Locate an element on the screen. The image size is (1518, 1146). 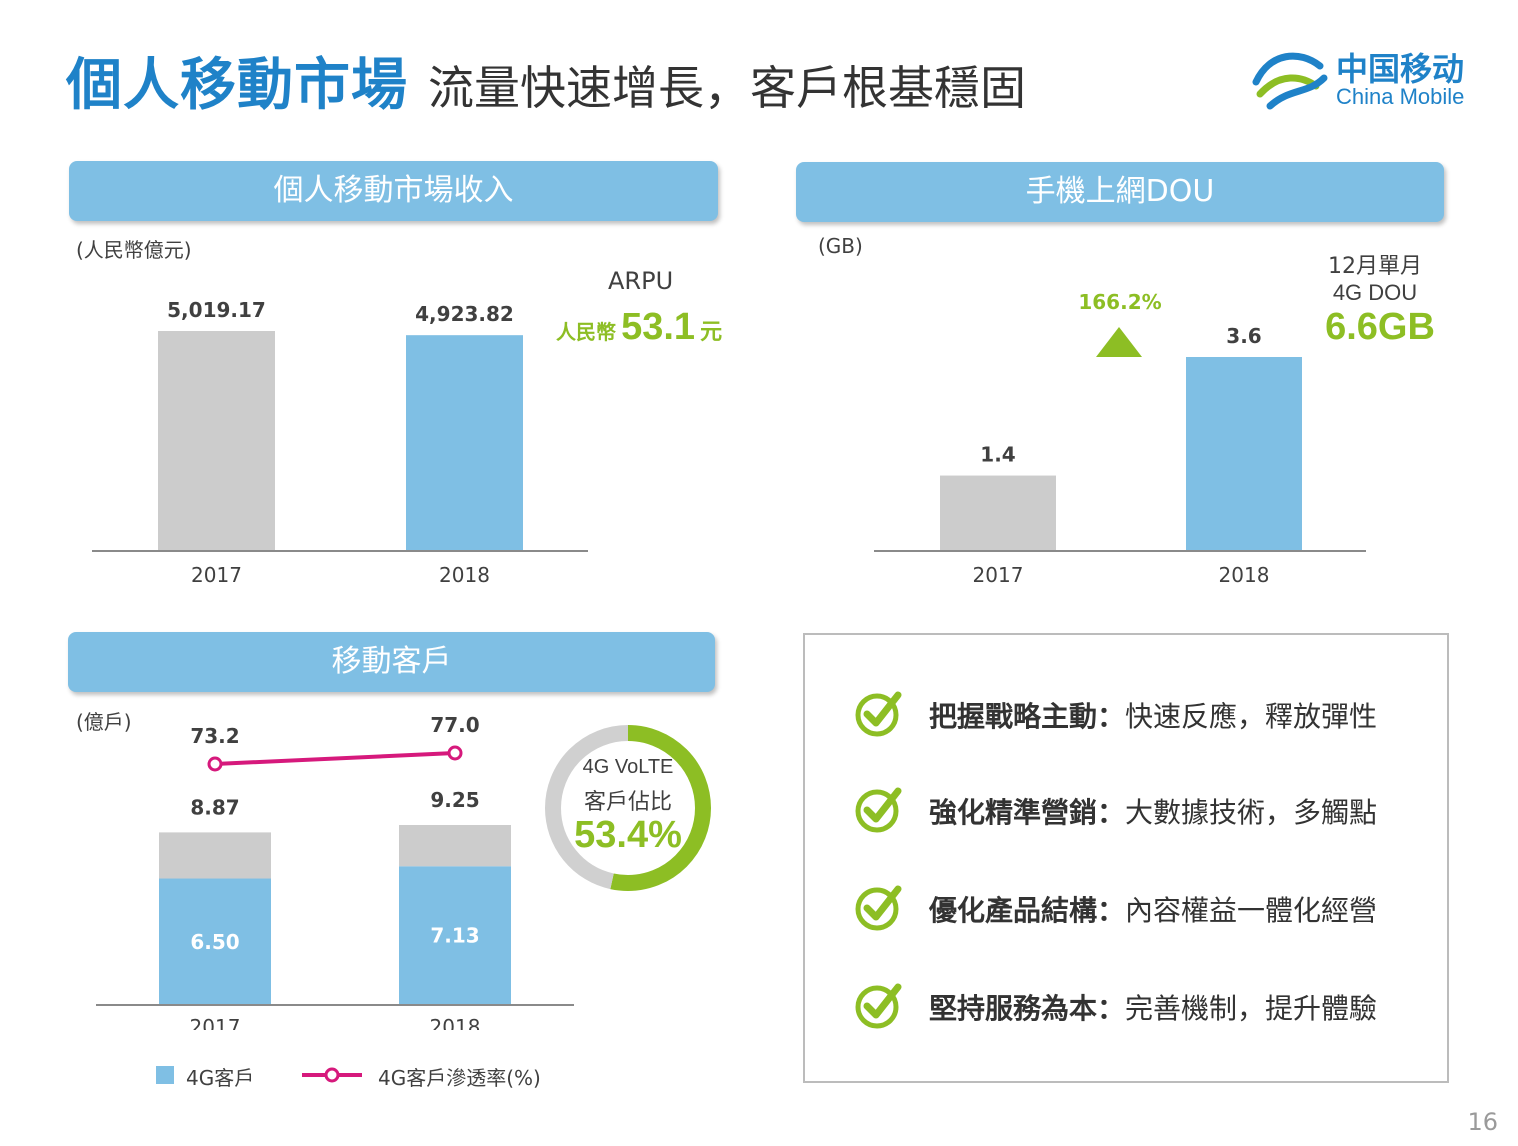
highlight-detail: 完善機制，提升體驗 is located at coordinates (1251, 1008).